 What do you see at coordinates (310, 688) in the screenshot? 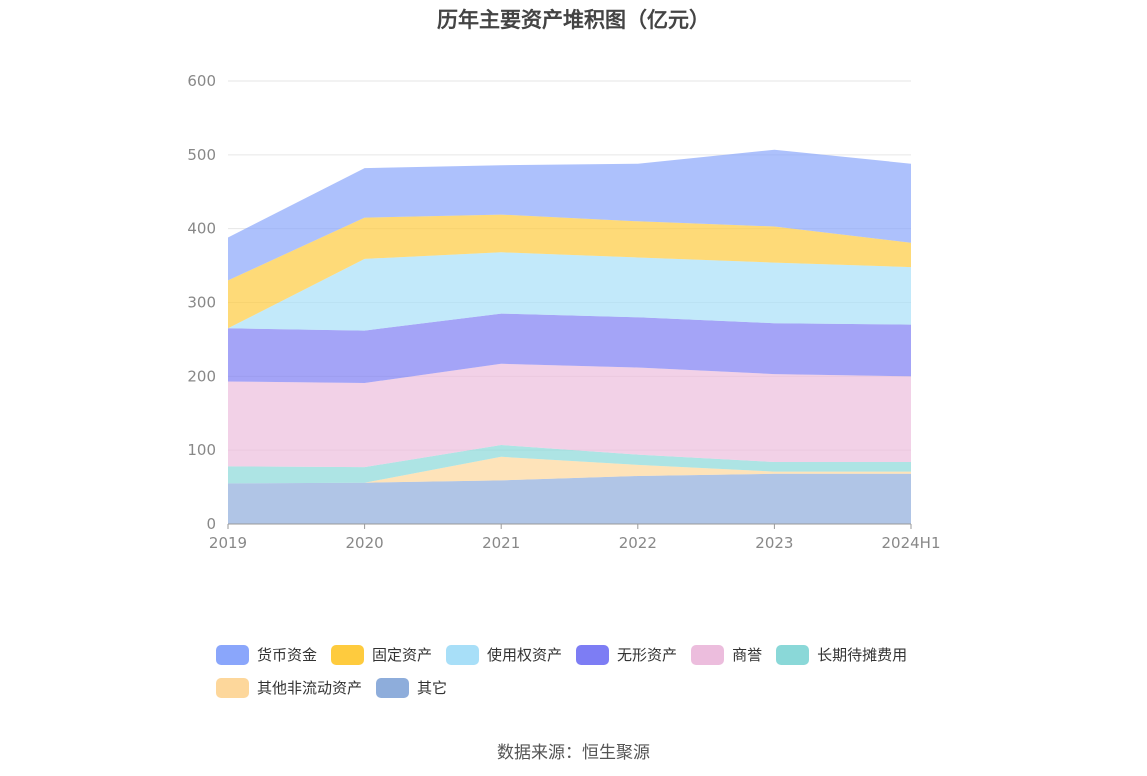
I see `legend-label: 其他非流动资产` at bounding box center [310, 688].